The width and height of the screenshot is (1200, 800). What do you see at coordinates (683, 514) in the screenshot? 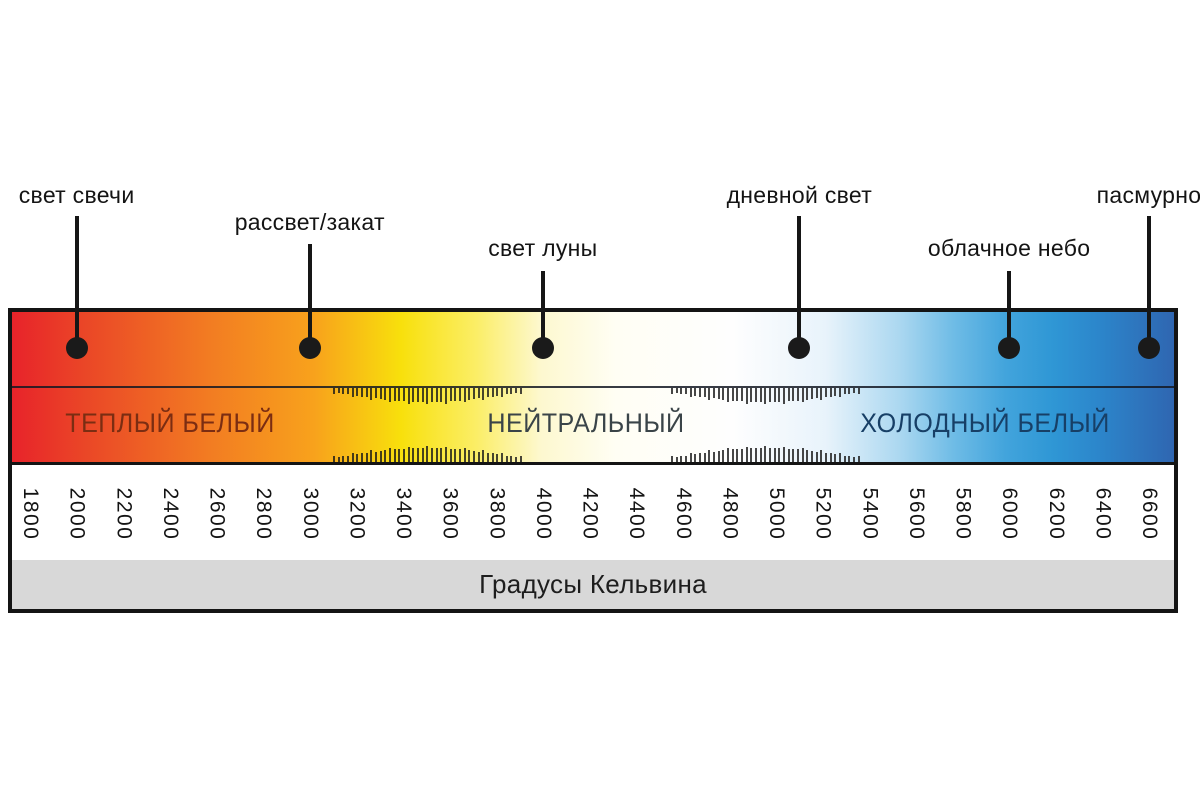
I see `kelvin-tick-4600: 4600` at bounding box center [683, 514].